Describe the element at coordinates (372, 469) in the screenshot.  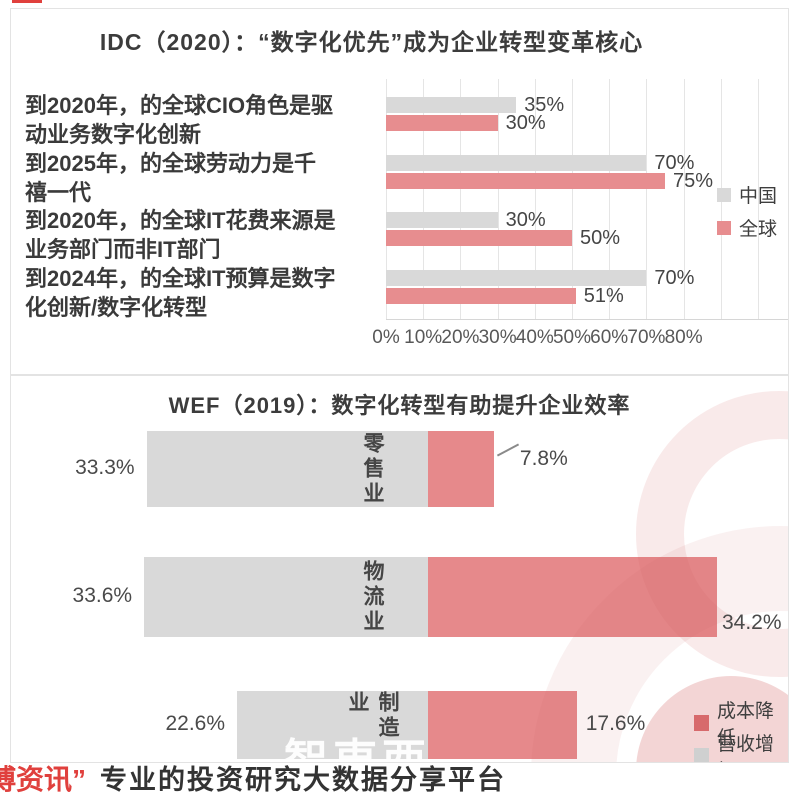
I see `category-label: 零售业` at that location.